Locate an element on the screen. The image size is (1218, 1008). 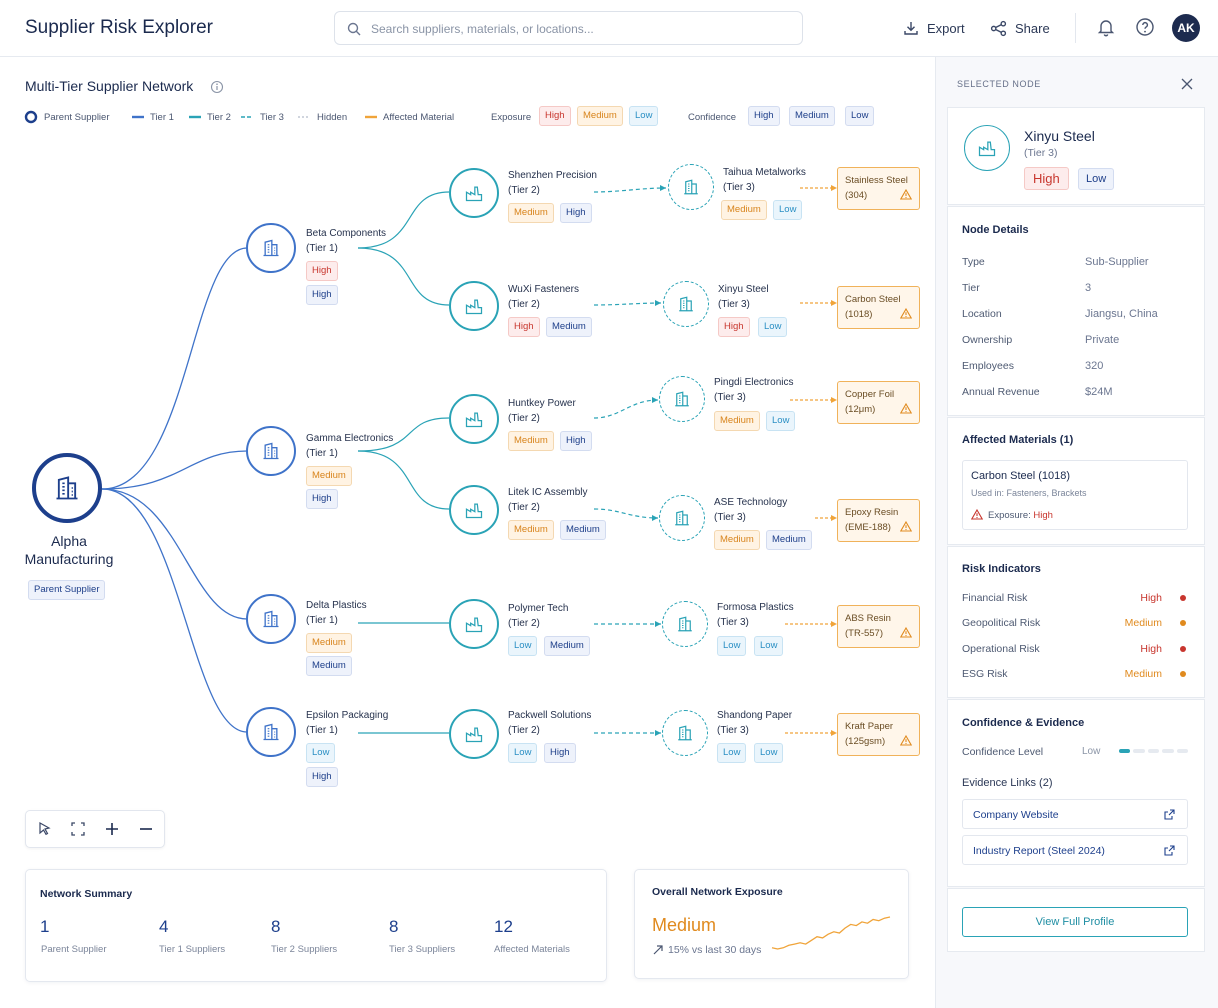
header-divider is located at coordinates (1075, 28).